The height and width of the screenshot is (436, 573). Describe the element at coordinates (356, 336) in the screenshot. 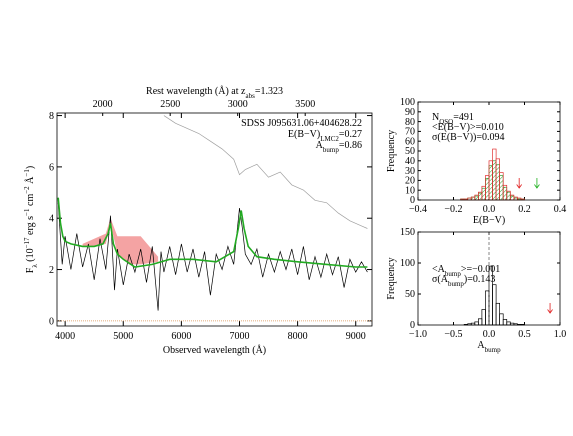

I see `x-tick-label: 9000` at that location.